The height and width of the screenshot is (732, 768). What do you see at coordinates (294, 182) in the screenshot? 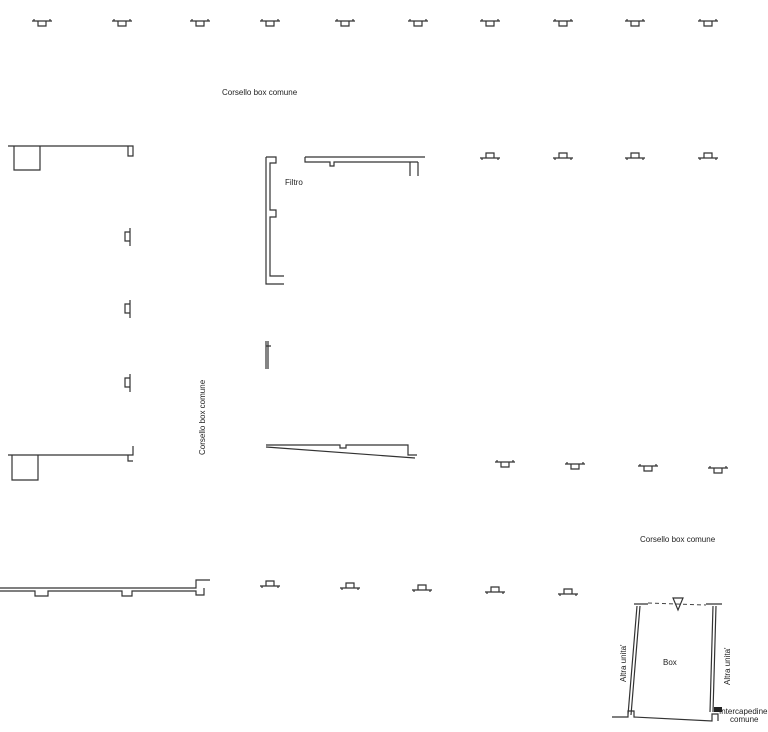
I see `label-filter: Filtro` at bounding box center [294, 182].